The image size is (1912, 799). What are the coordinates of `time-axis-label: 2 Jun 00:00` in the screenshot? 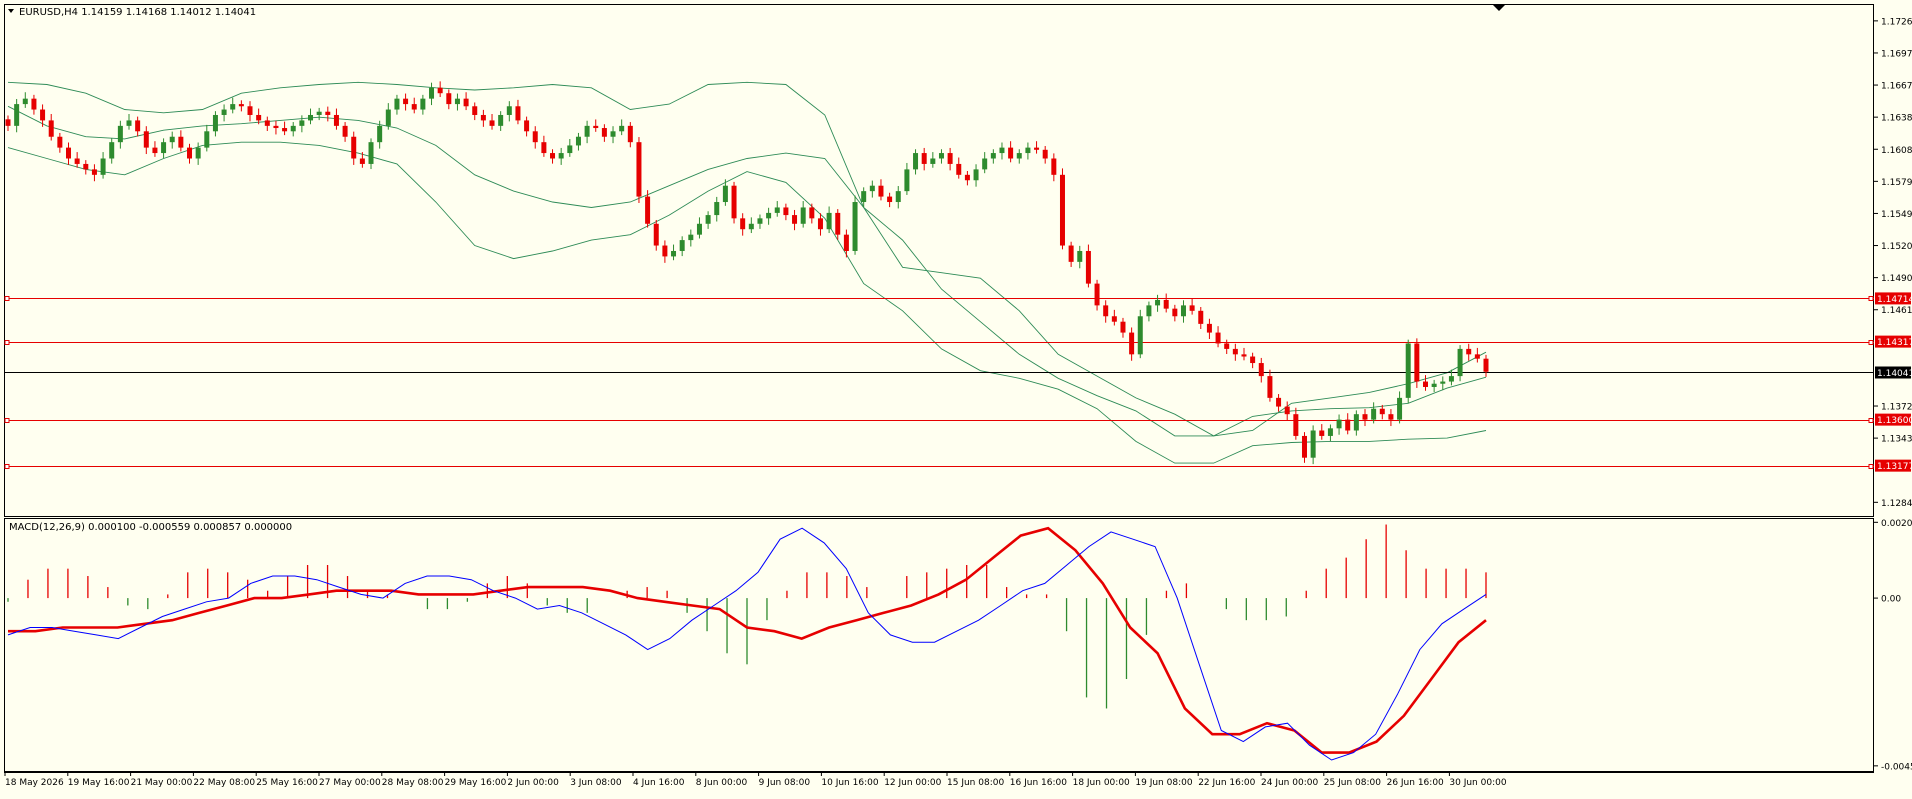 It's located at (533, 783).